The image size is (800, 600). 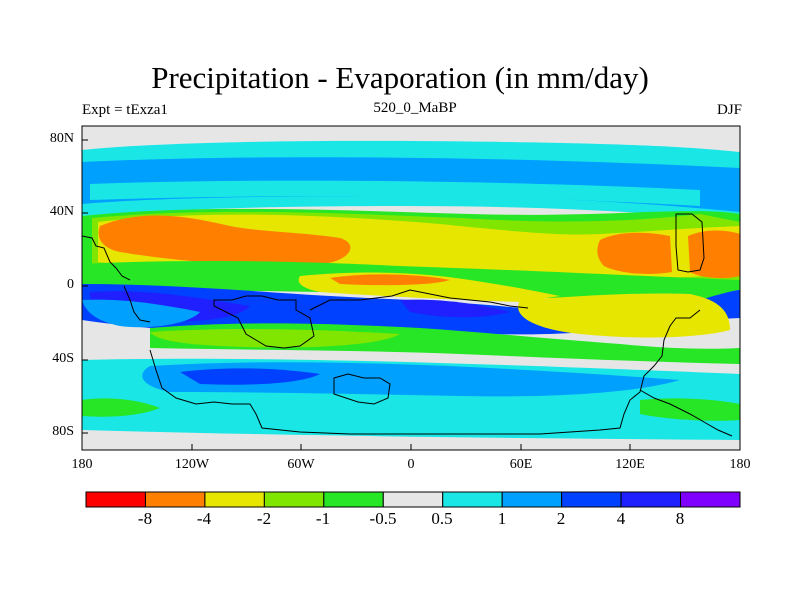 What do you see at coordinates (63, 358) in the screenshot?
I see `lat-tick-label: 40S` at bounding box center [63, 358].